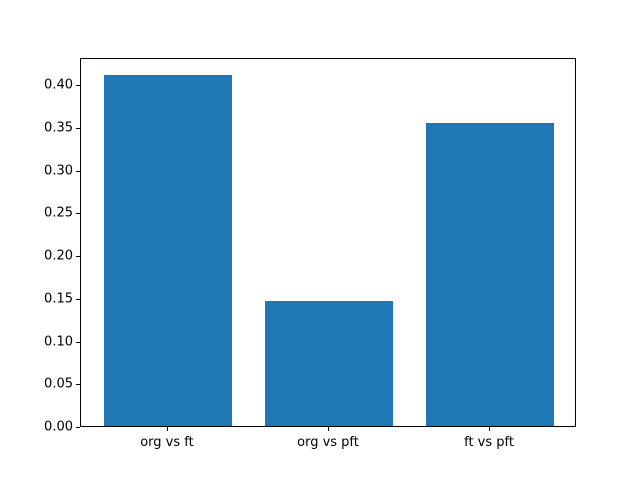 This screenshot has width=640, height=480. What do you see at coordinates (58, 256) in the screenshot?
I see `y-tick-label: 0.20` at bounding box center [58, 256].